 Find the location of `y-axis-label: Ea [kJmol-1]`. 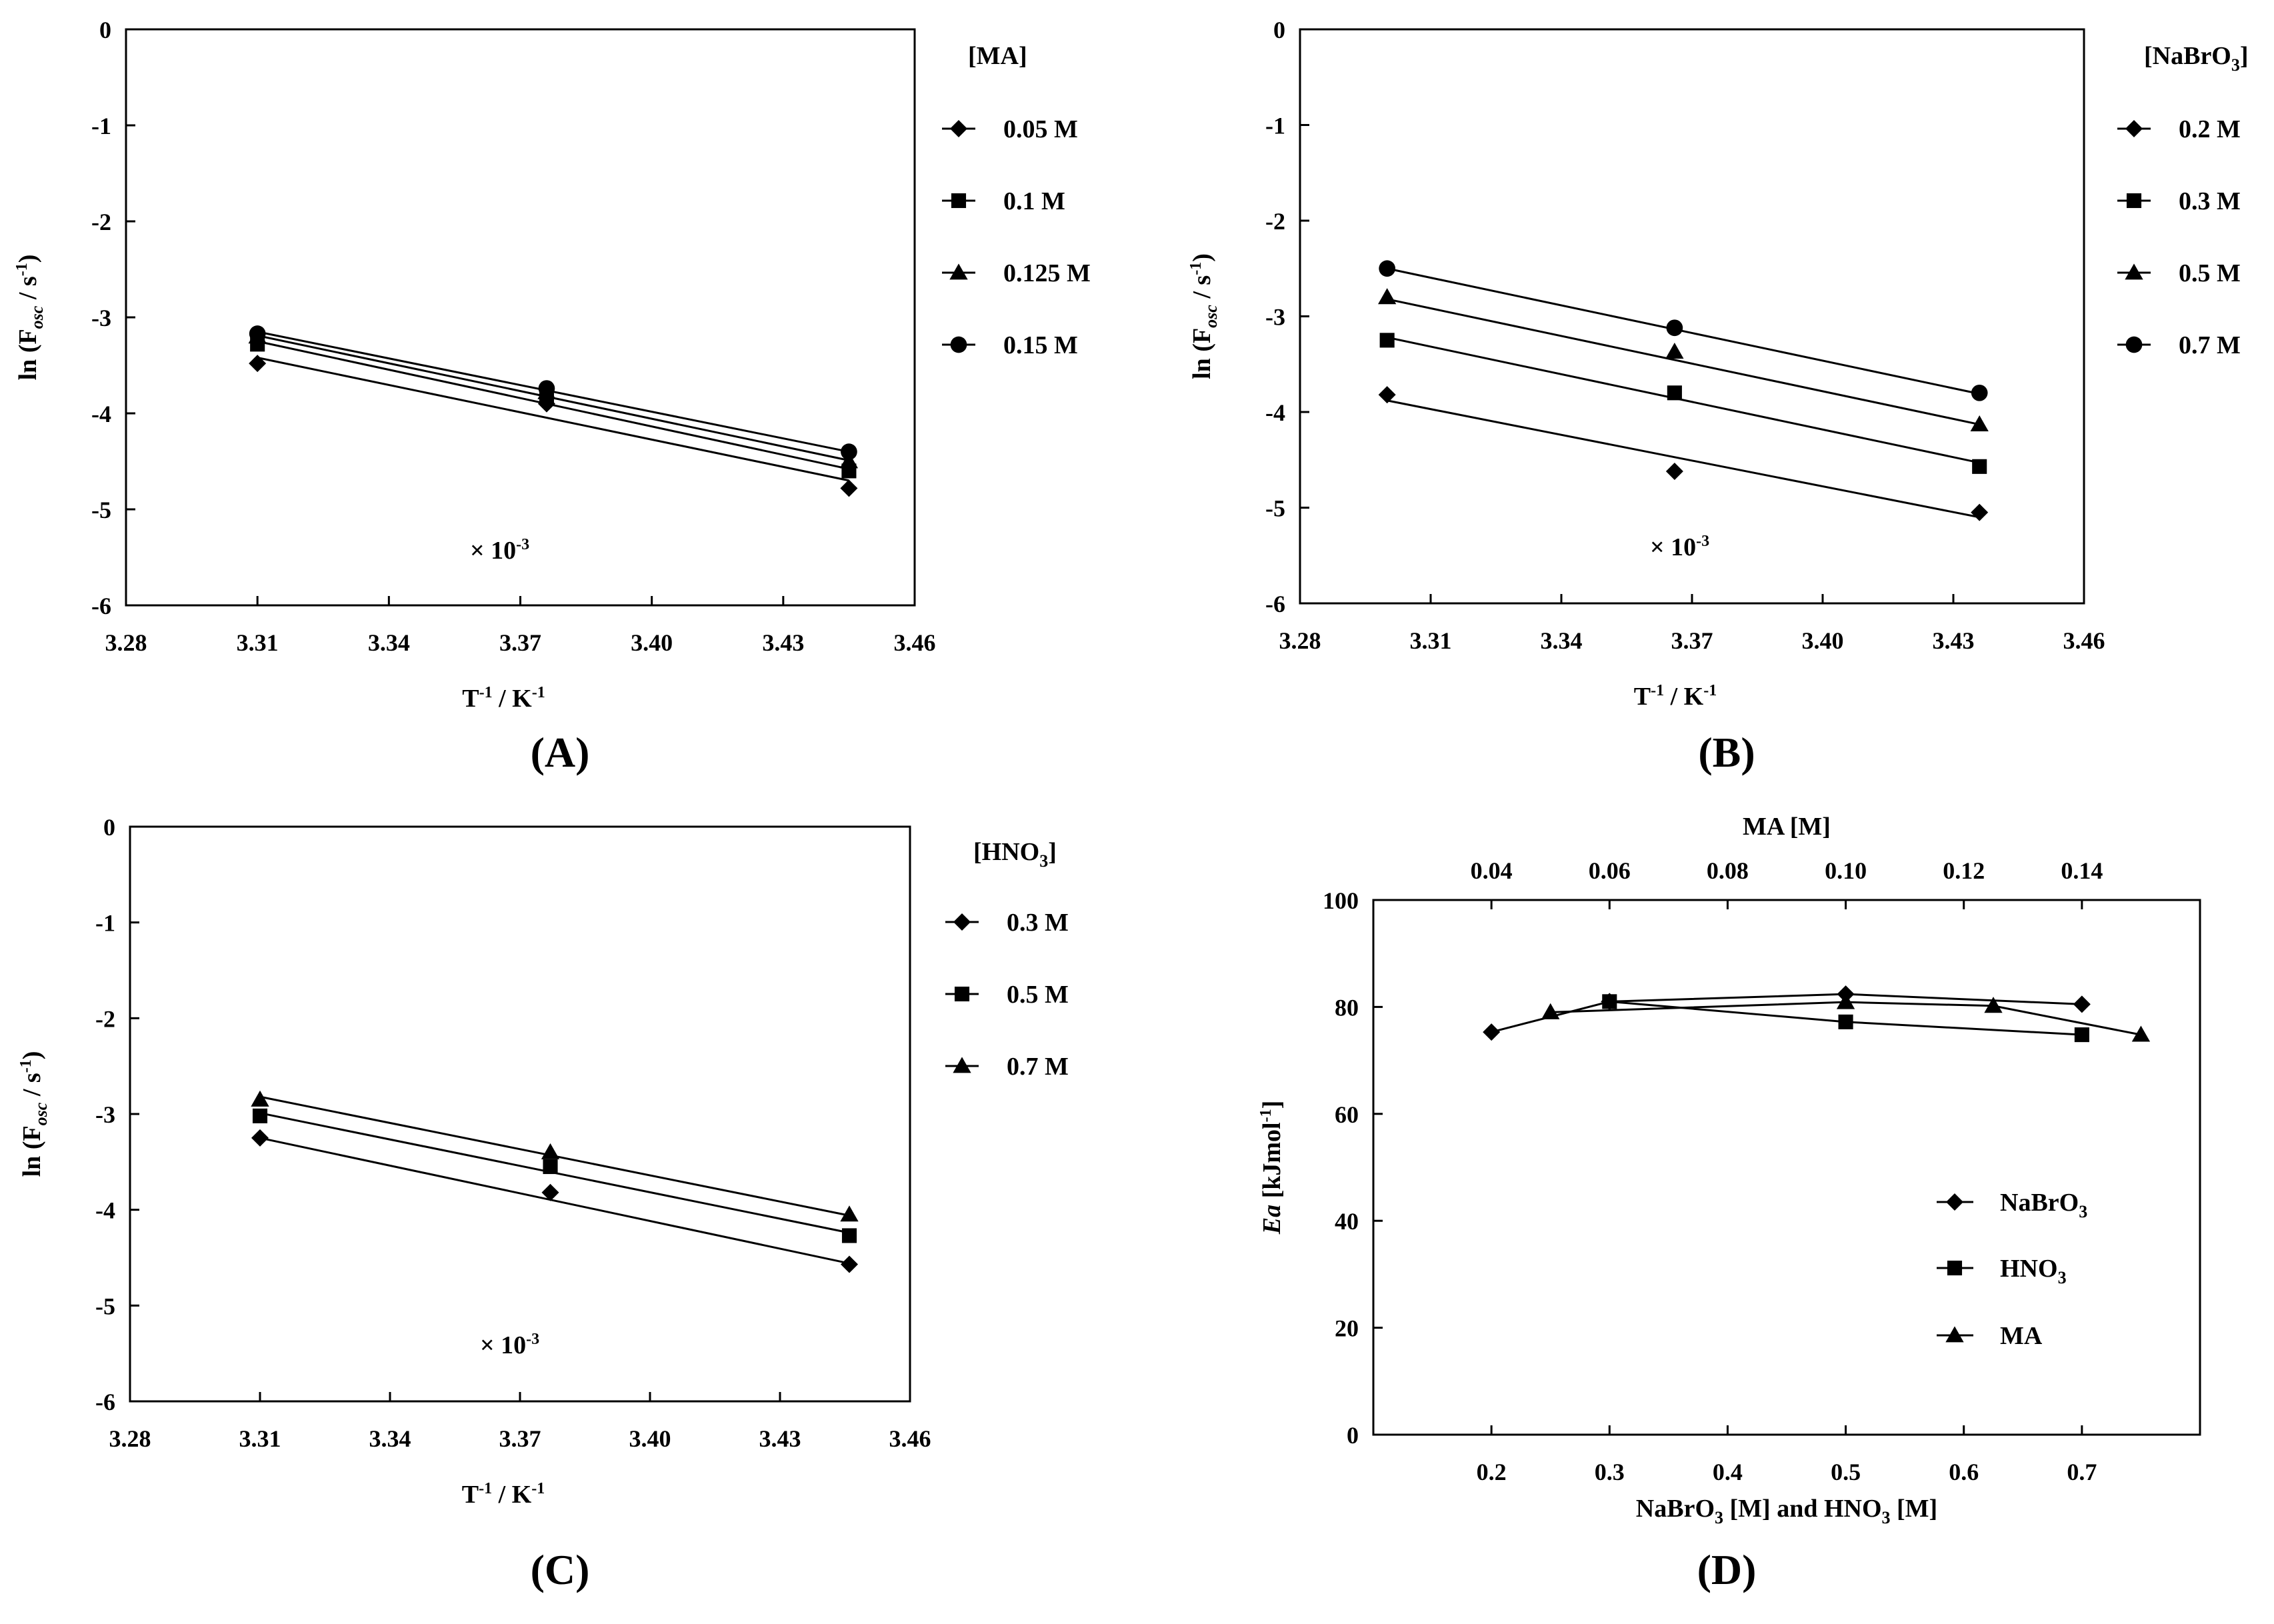

y-axis-label: Ea [kJmol-1] is located at coordinates (1271, 1168).